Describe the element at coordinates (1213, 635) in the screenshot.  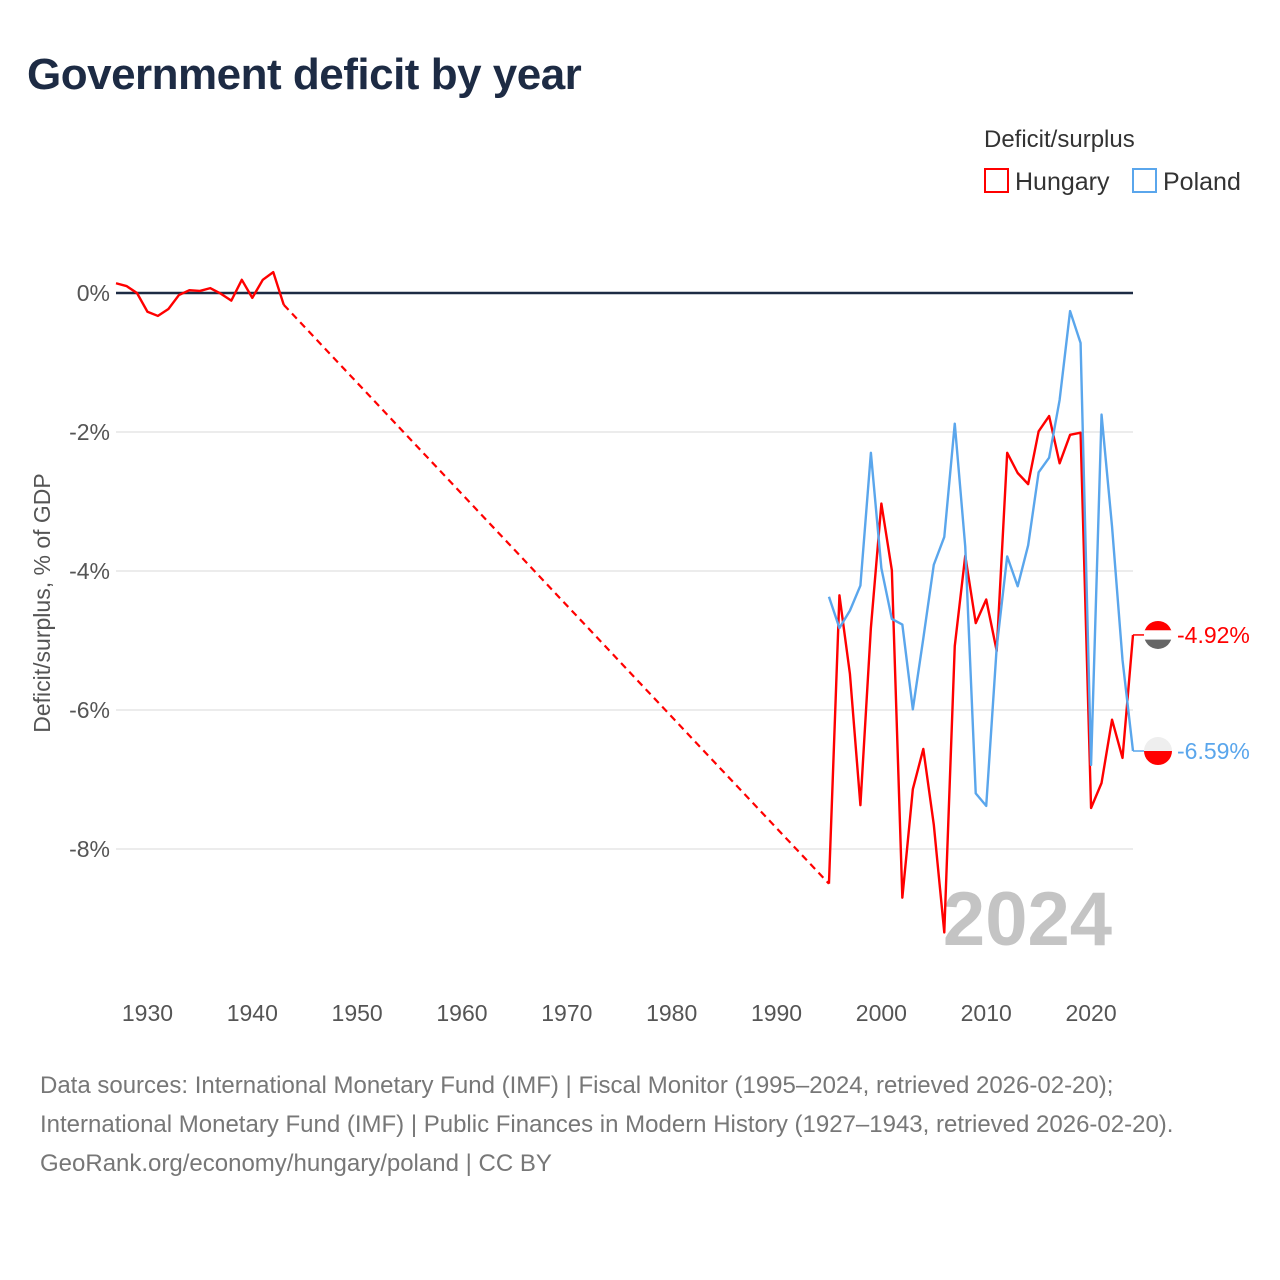
I see `end-value-label-hungary: -4.92%` at that location.